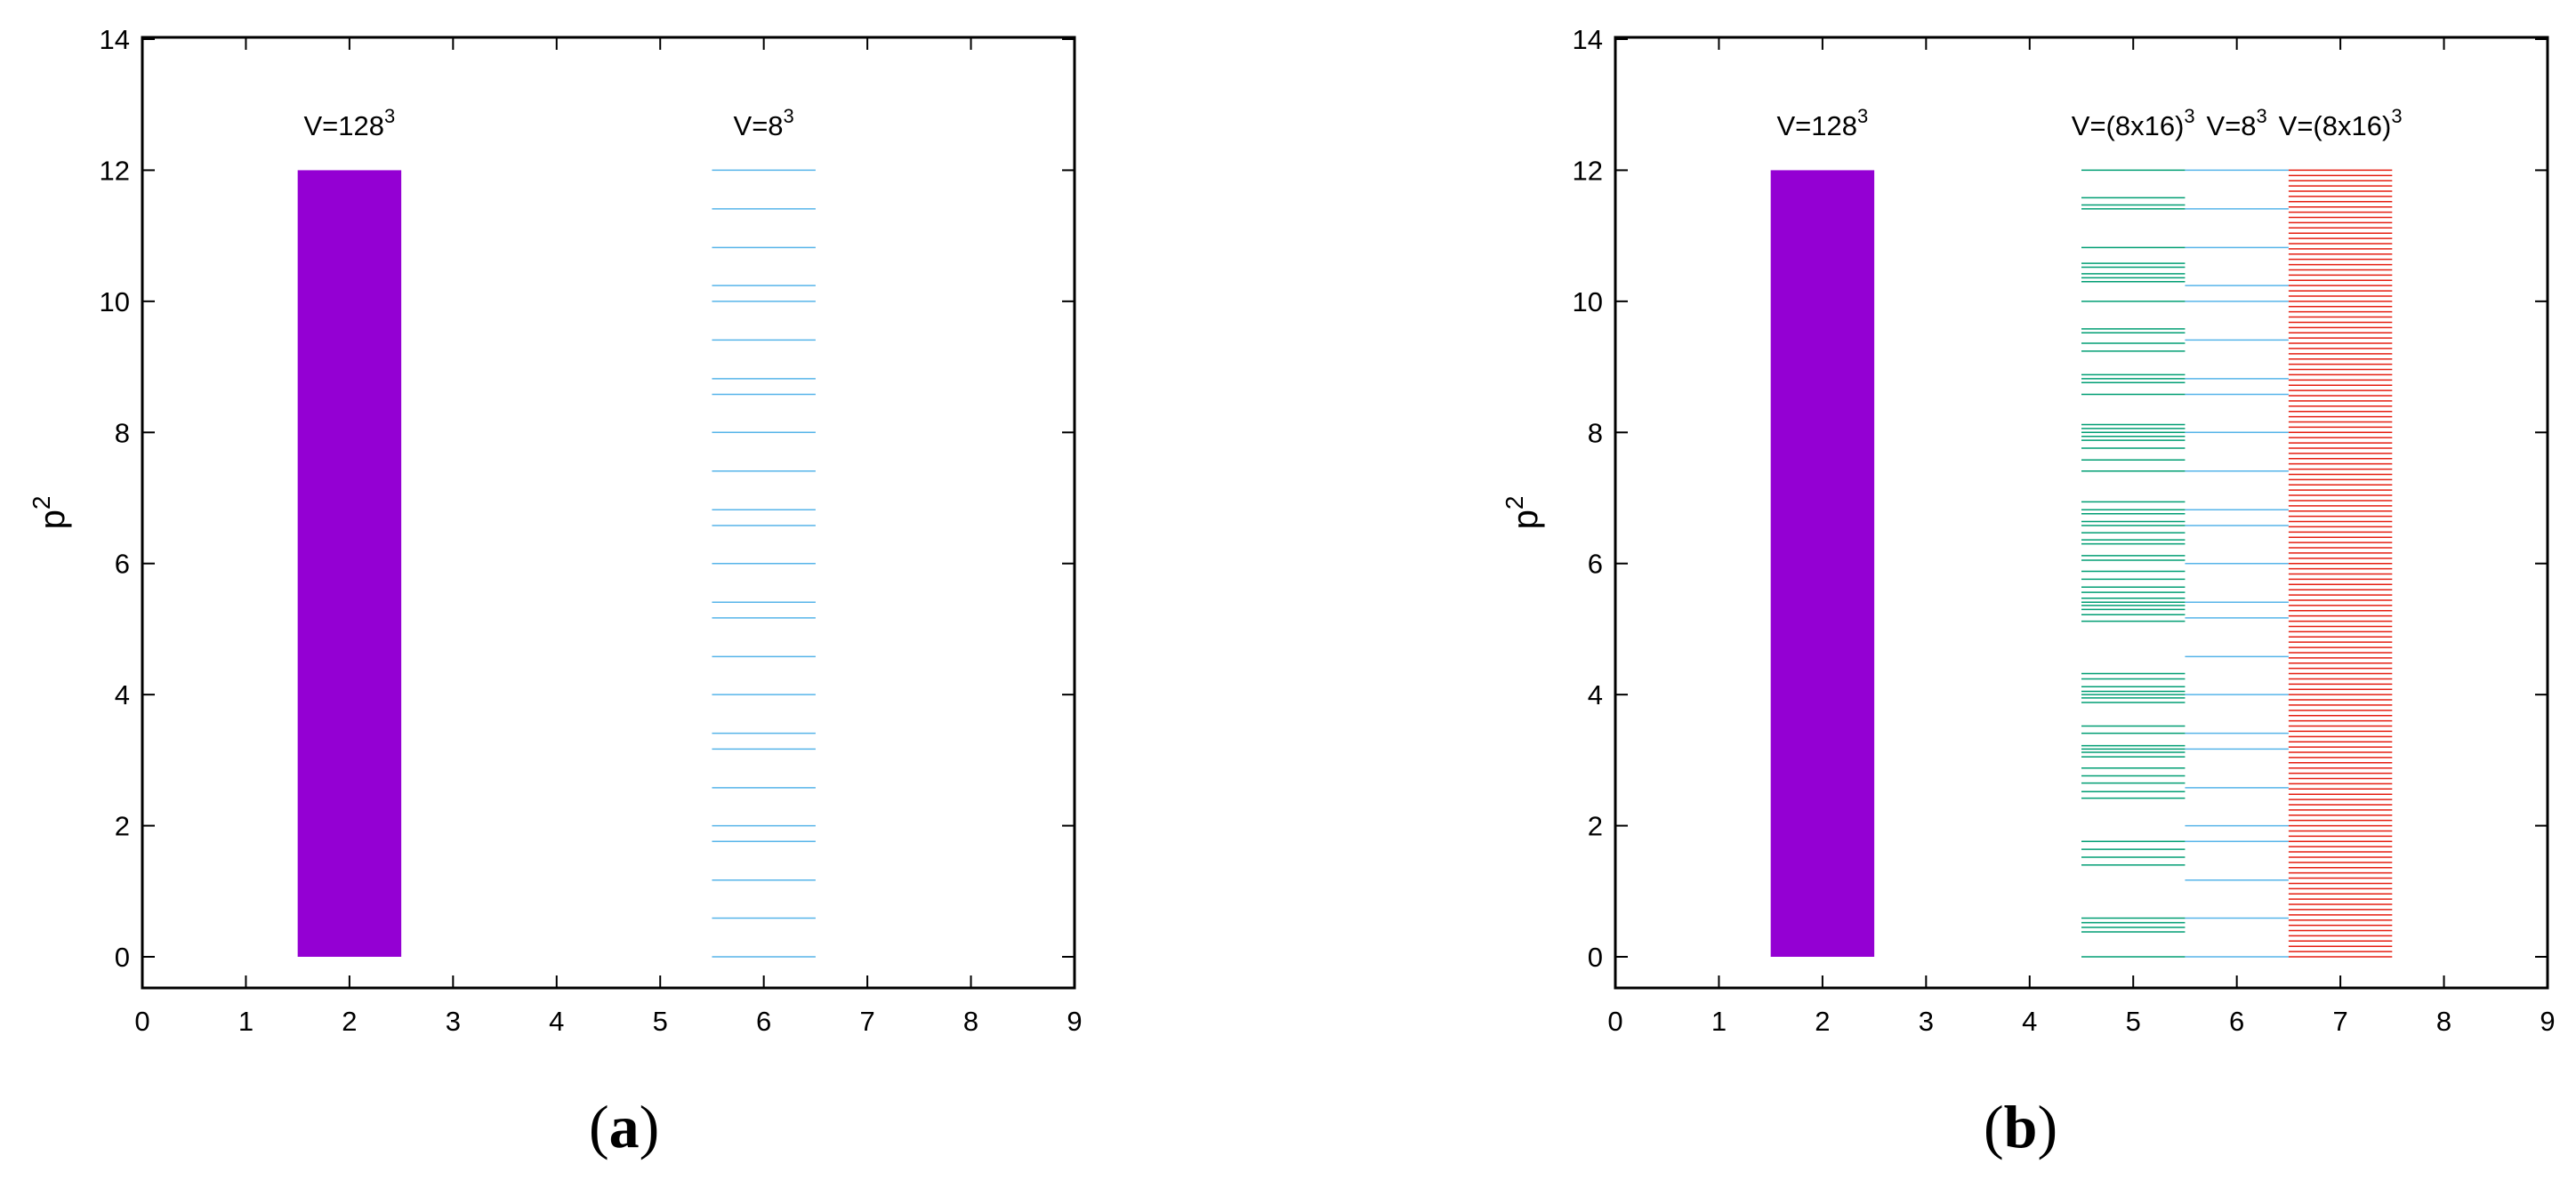 Image resolution: width=2576 pixels, height=1188 pixels. I want to click on panel-label-a: (a), so click(624, 1126).